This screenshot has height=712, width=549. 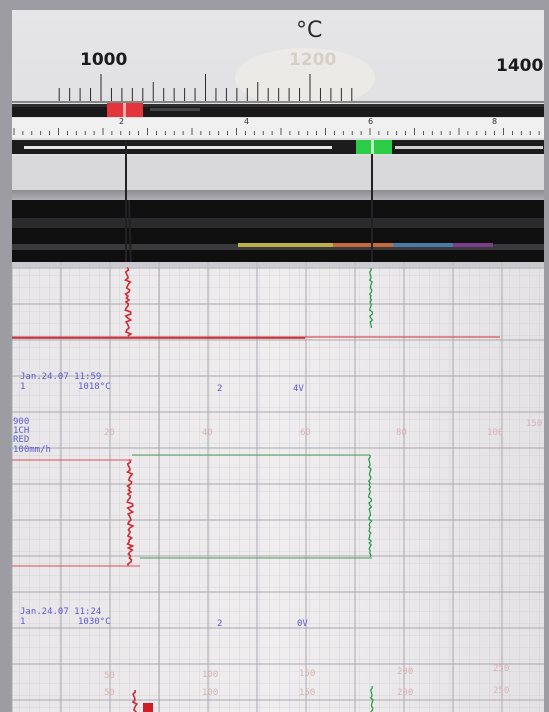 I want to click on red-trace-middle, so click(x=130, y=513).